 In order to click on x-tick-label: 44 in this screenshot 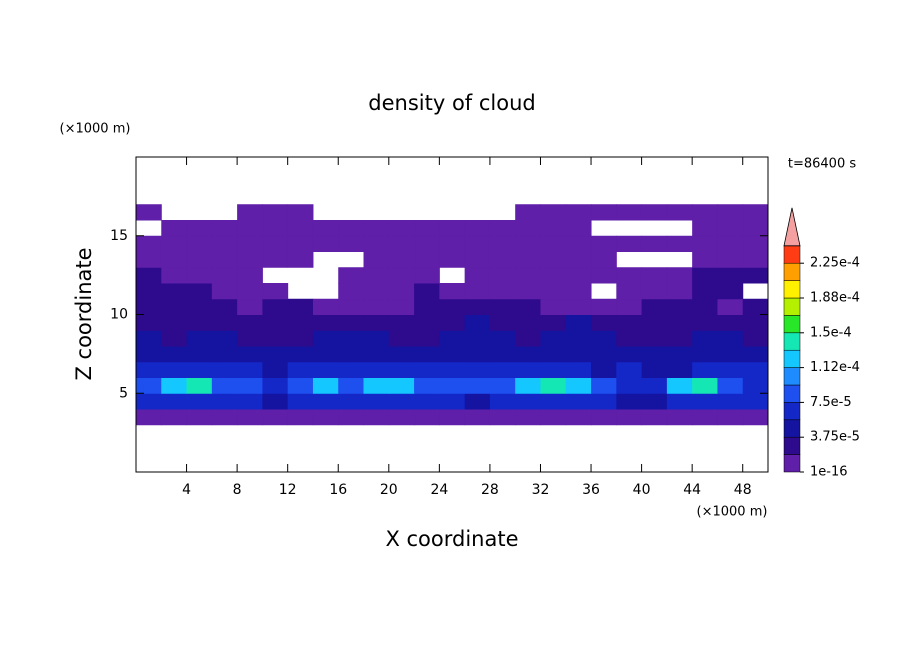, I will do `click(692, 490)`.